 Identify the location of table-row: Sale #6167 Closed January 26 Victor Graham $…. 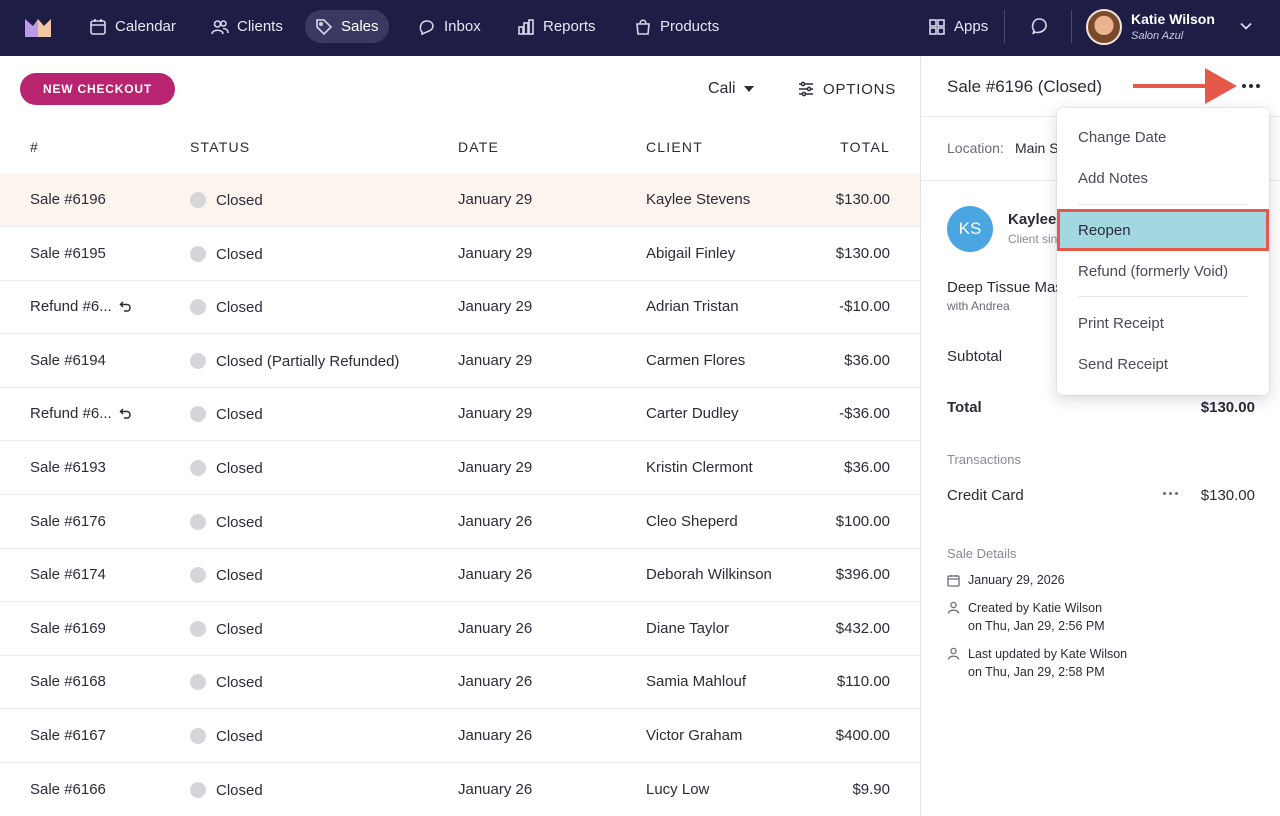
(460, 736).